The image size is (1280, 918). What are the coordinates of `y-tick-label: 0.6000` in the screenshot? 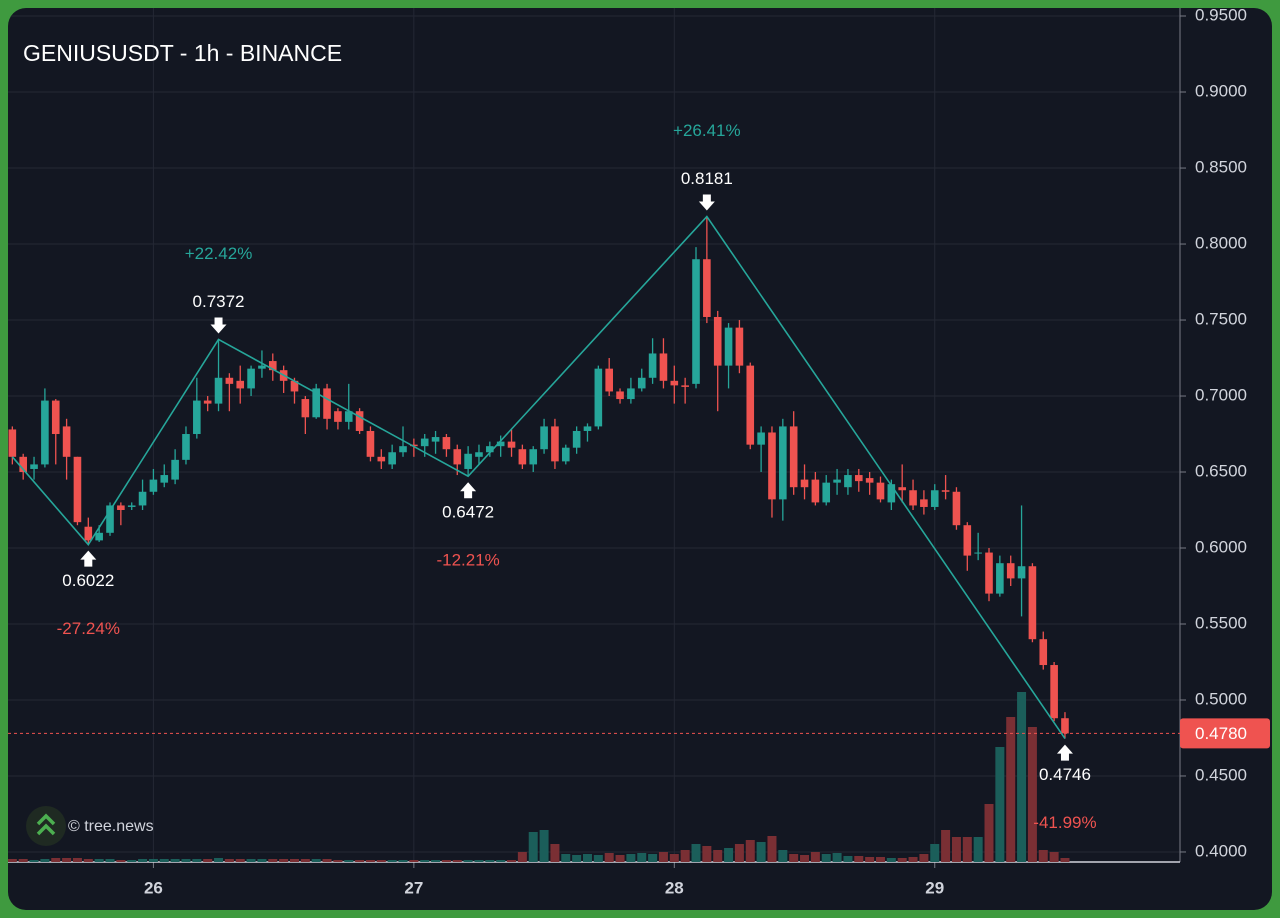 It's located at (1221, 546).